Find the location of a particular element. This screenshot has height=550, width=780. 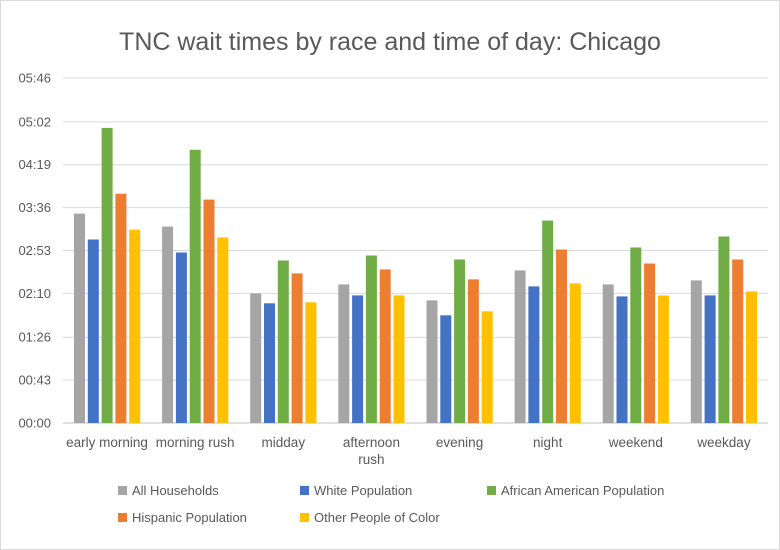

x-tick-label: evening is located at coordinates (459, 442).